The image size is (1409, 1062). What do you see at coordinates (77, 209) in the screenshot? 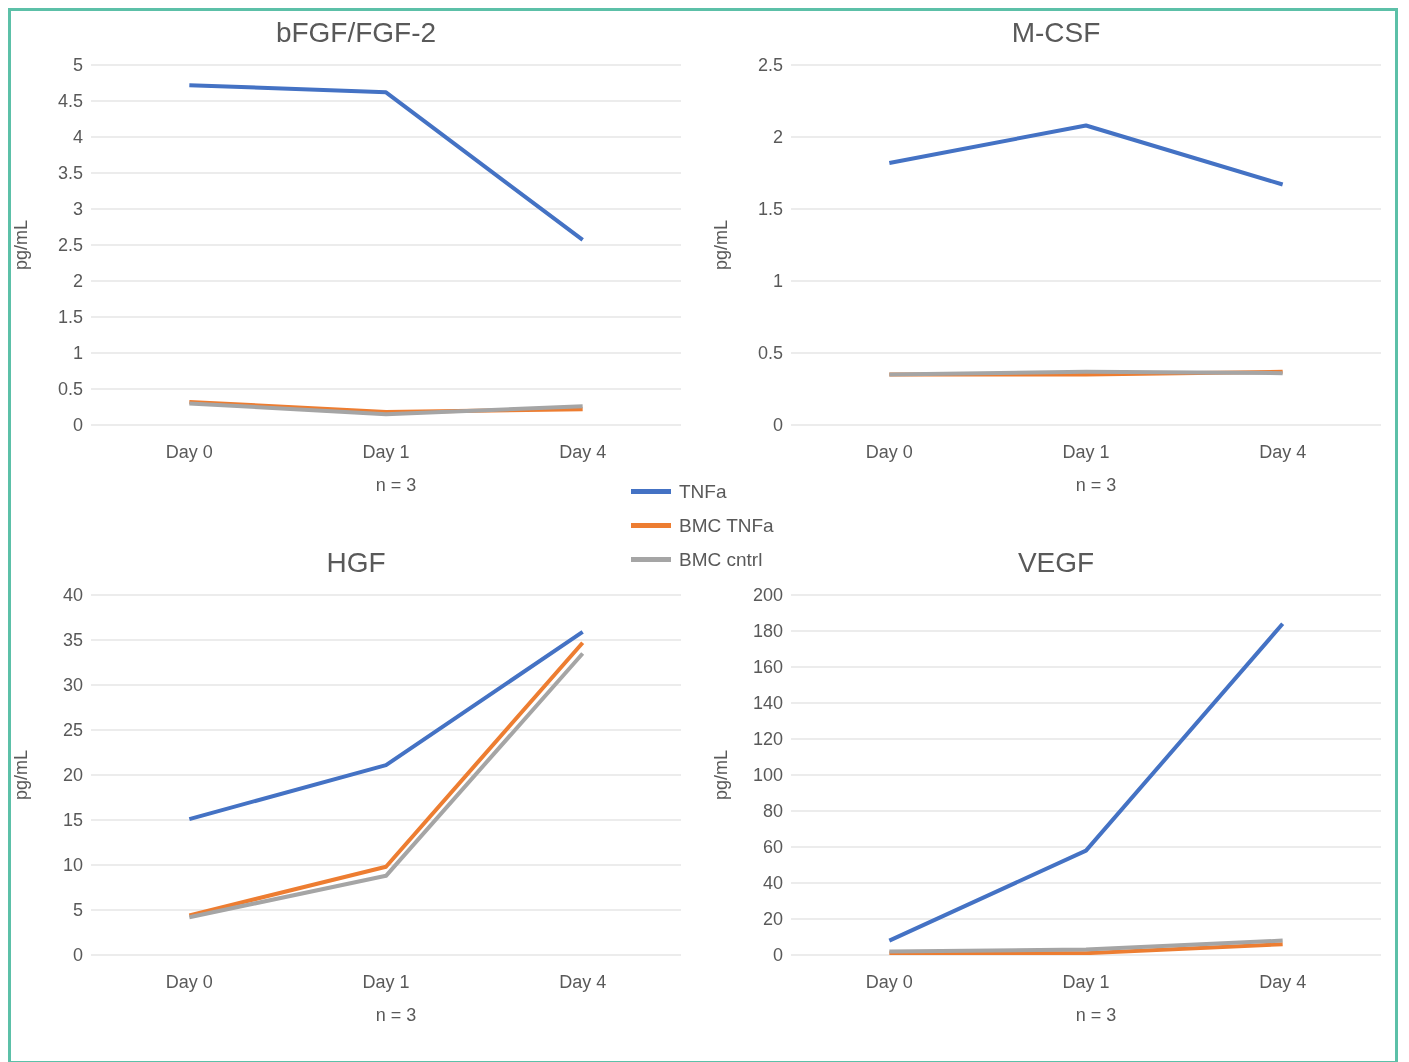
I see `y-tick-label: 3` at bounding box center [77, 209].